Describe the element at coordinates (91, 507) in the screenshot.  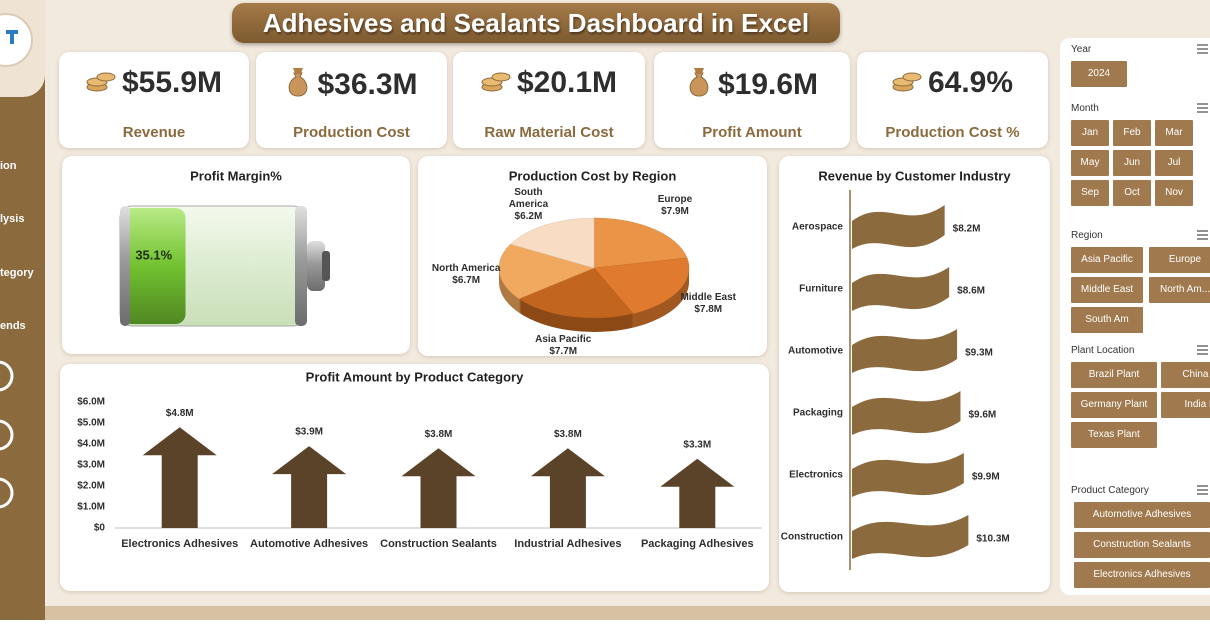
I see `y-tick-label: $1.0M` at that location.